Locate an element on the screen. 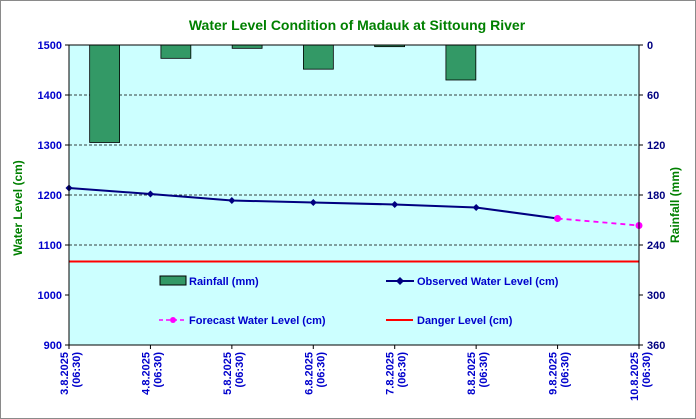  right-axis-ticks: 0 60 120 180 240 300 360 is located at coordinates (652, 196).